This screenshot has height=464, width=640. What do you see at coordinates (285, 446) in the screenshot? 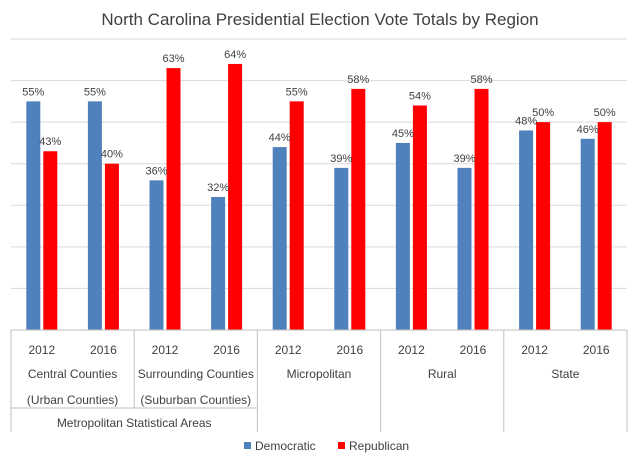
I see `legend-label-democratic: Democratic` at bounding box center [285, 446].